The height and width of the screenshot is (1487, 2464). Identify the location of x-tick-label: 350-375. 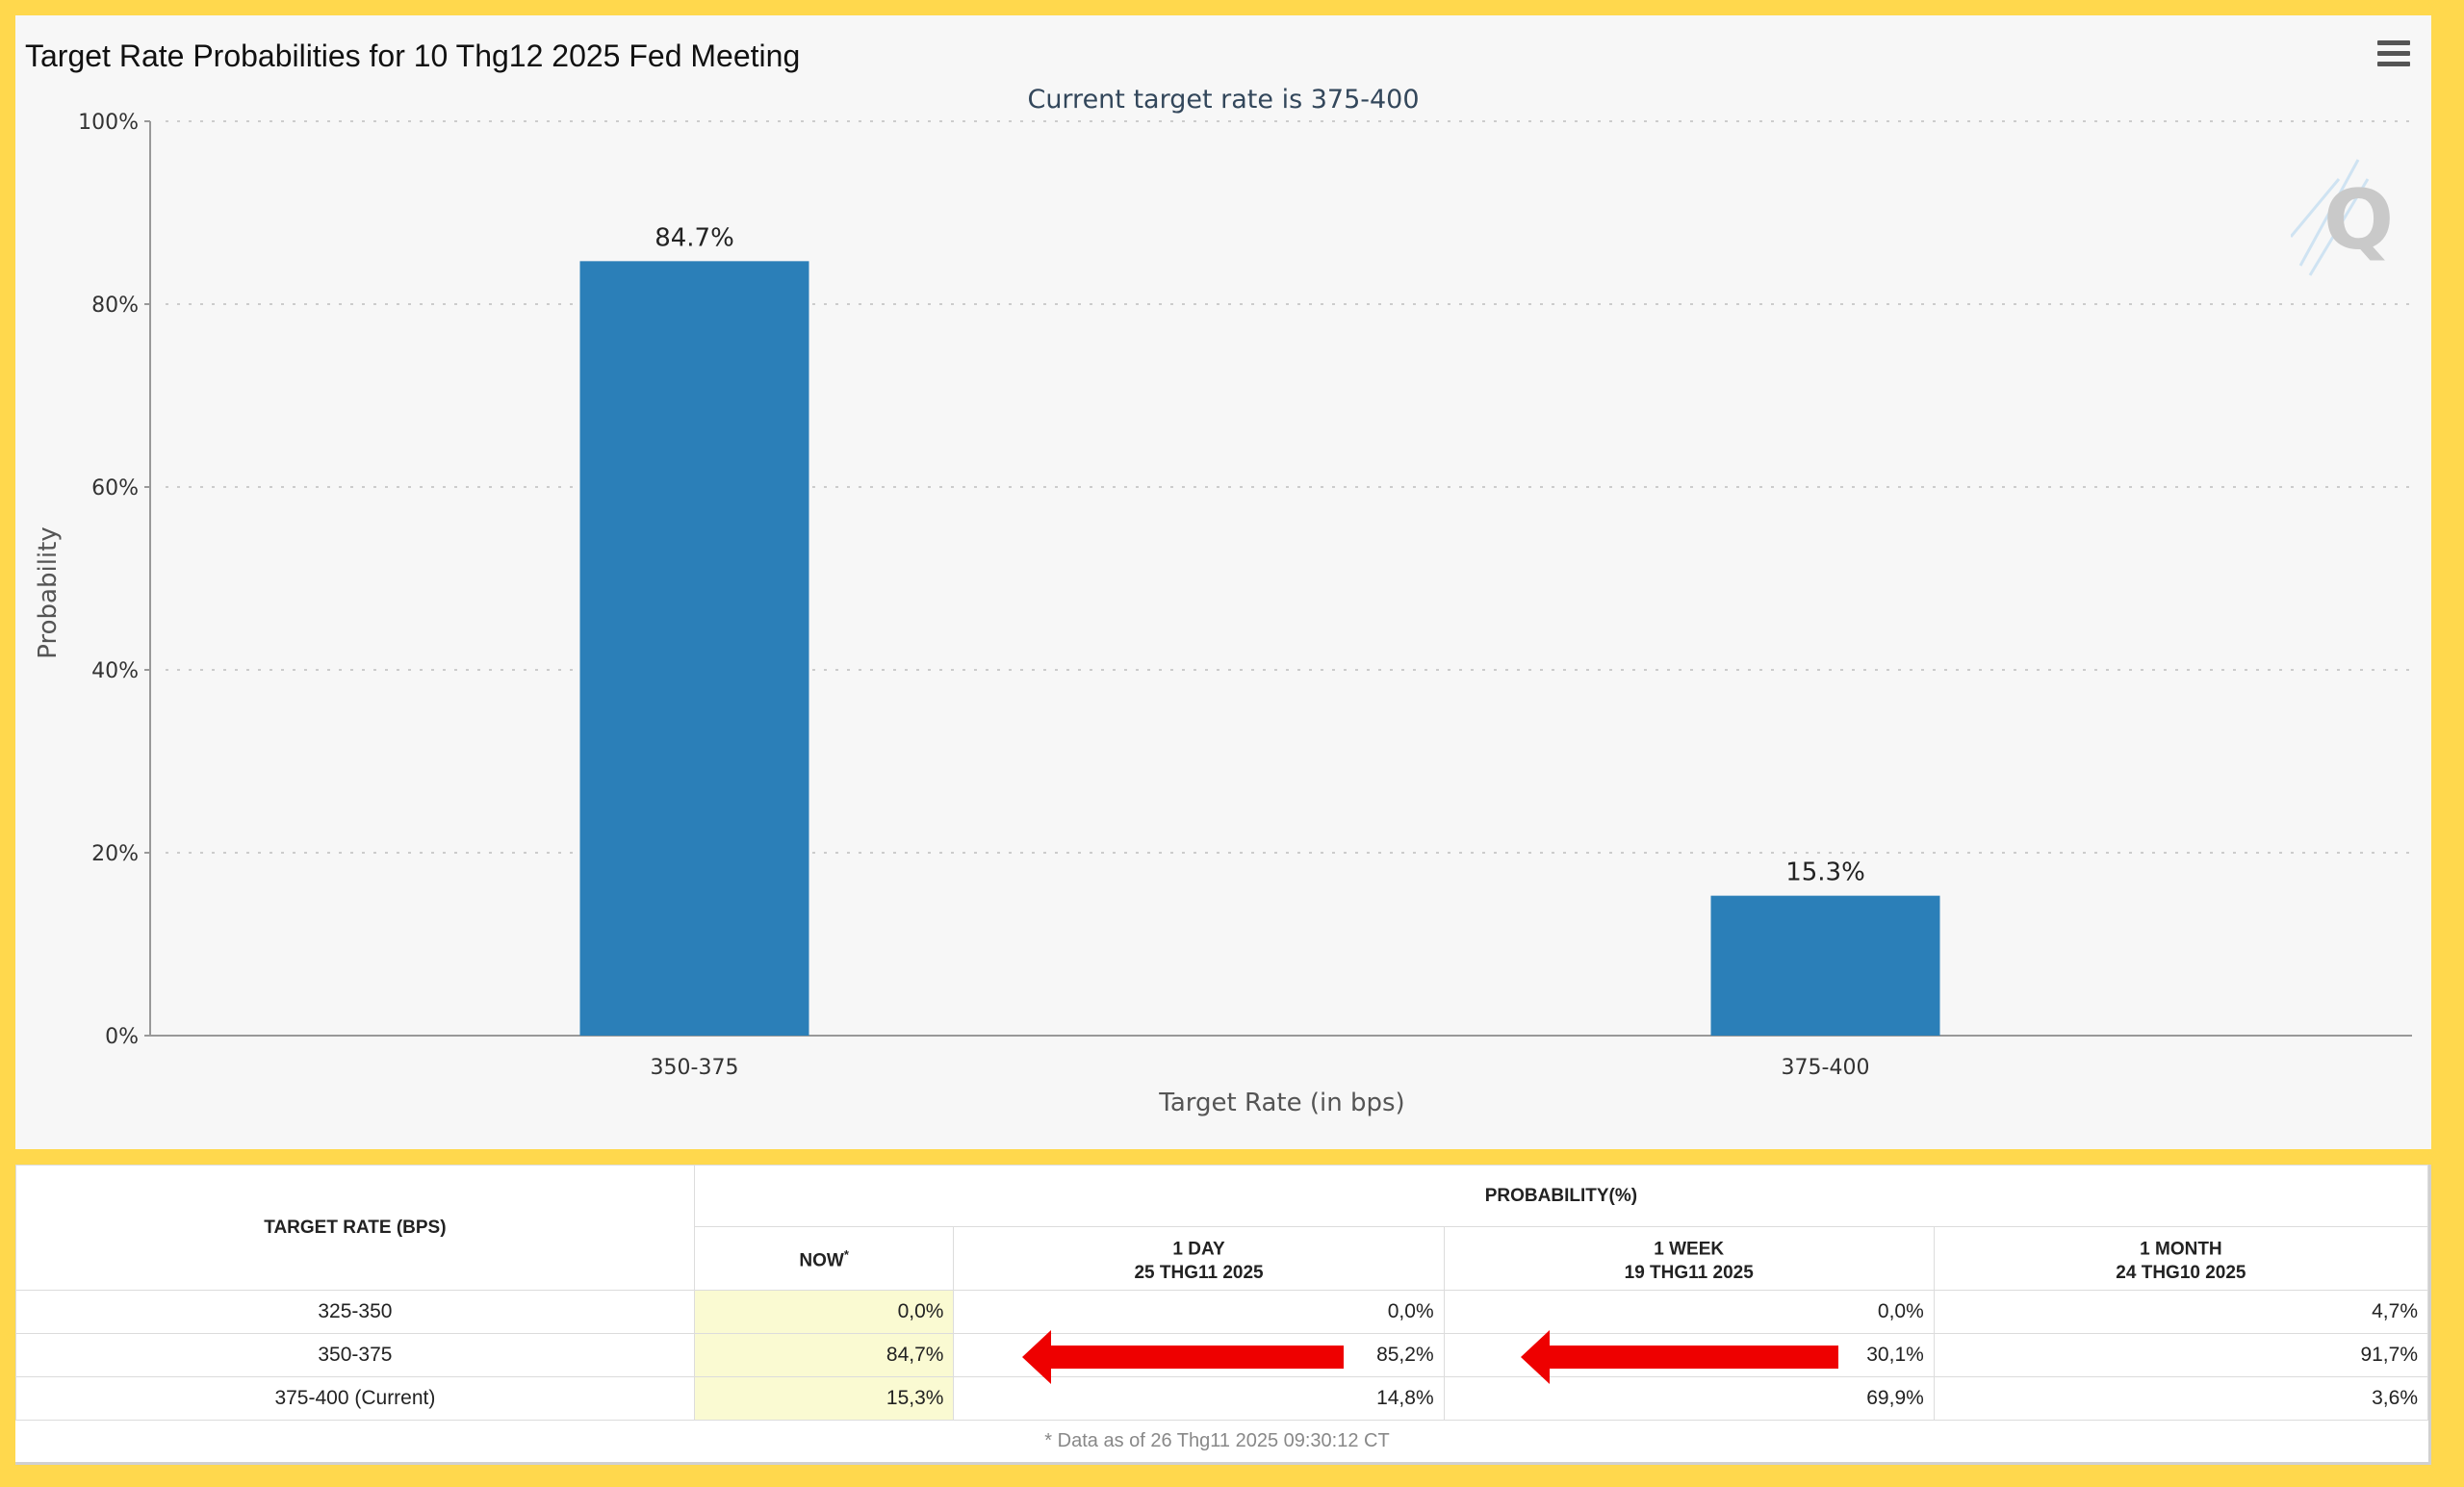
(695, 1068).